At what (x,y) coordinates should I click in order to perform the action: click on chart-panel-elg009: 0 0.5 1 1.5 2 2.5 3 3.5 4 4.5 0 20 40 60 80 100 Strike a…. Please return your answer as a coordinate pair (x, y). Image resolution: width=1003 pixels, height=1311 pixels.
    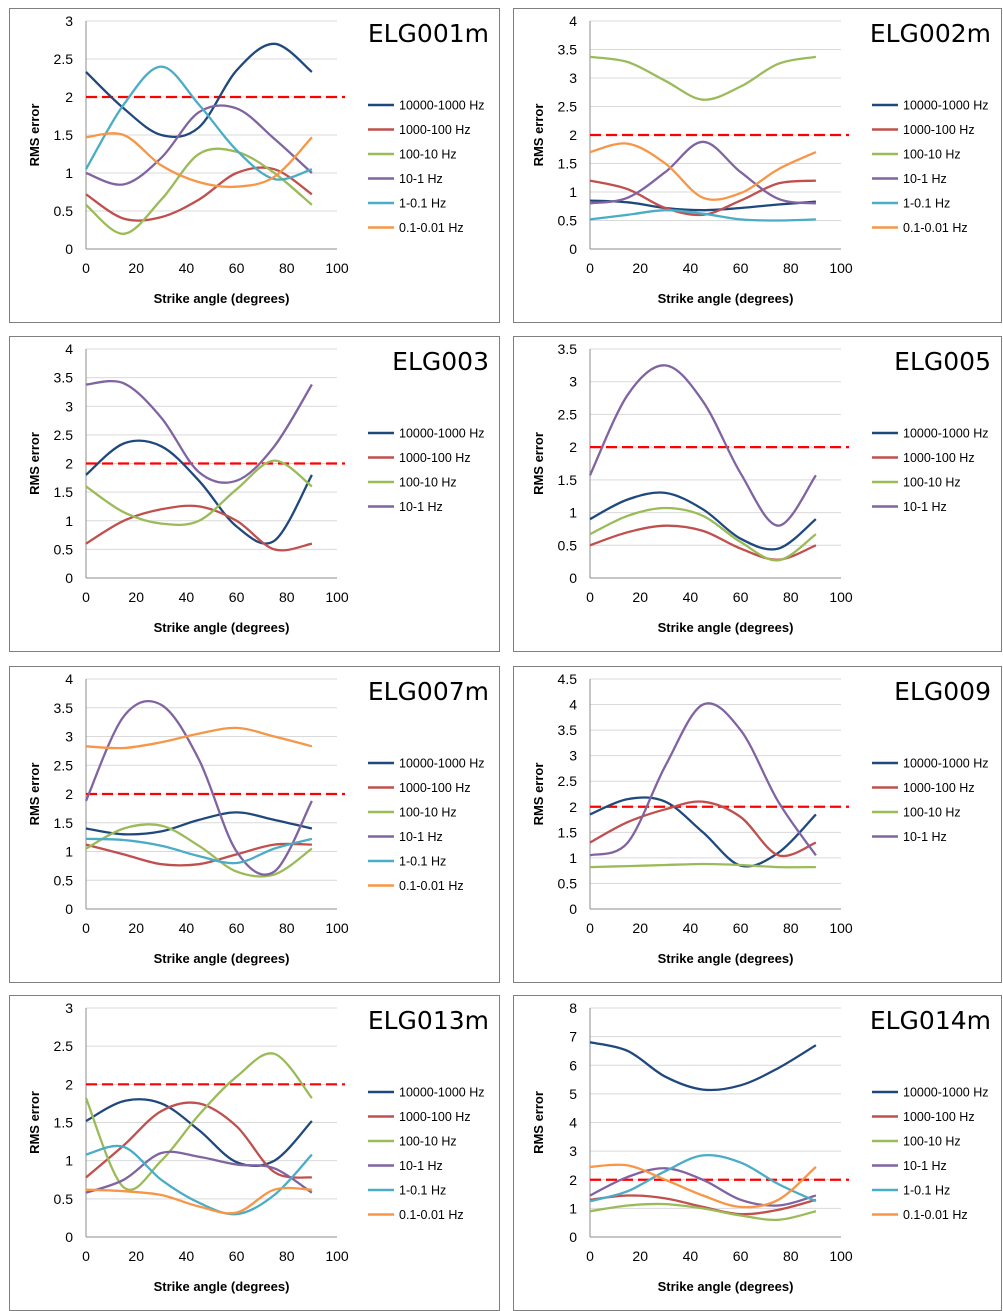
    Looking at the image, I should click on (757, 824).